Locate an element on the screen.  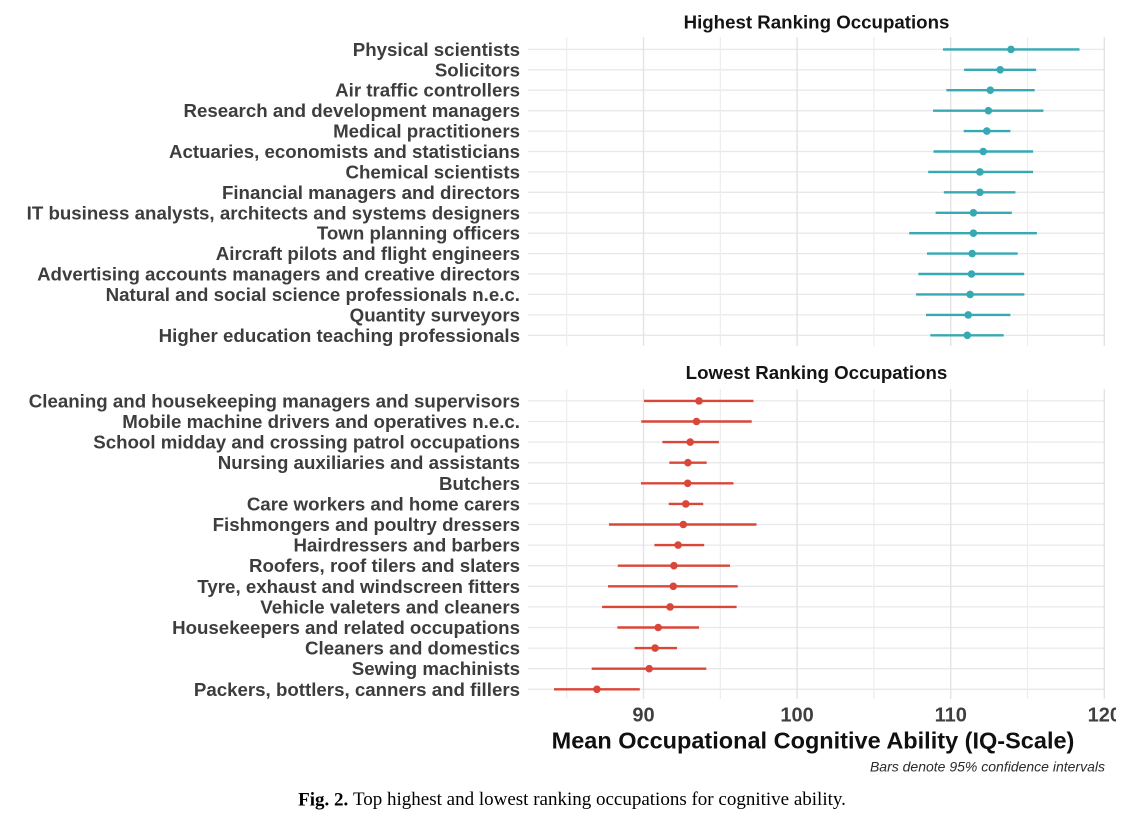
svg-text: Vehicle valeters and cleaners is located at coordinates (390, 606).